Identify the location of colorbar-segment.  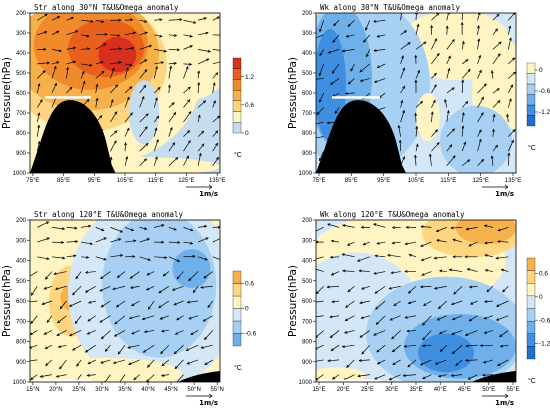
(531, 264).